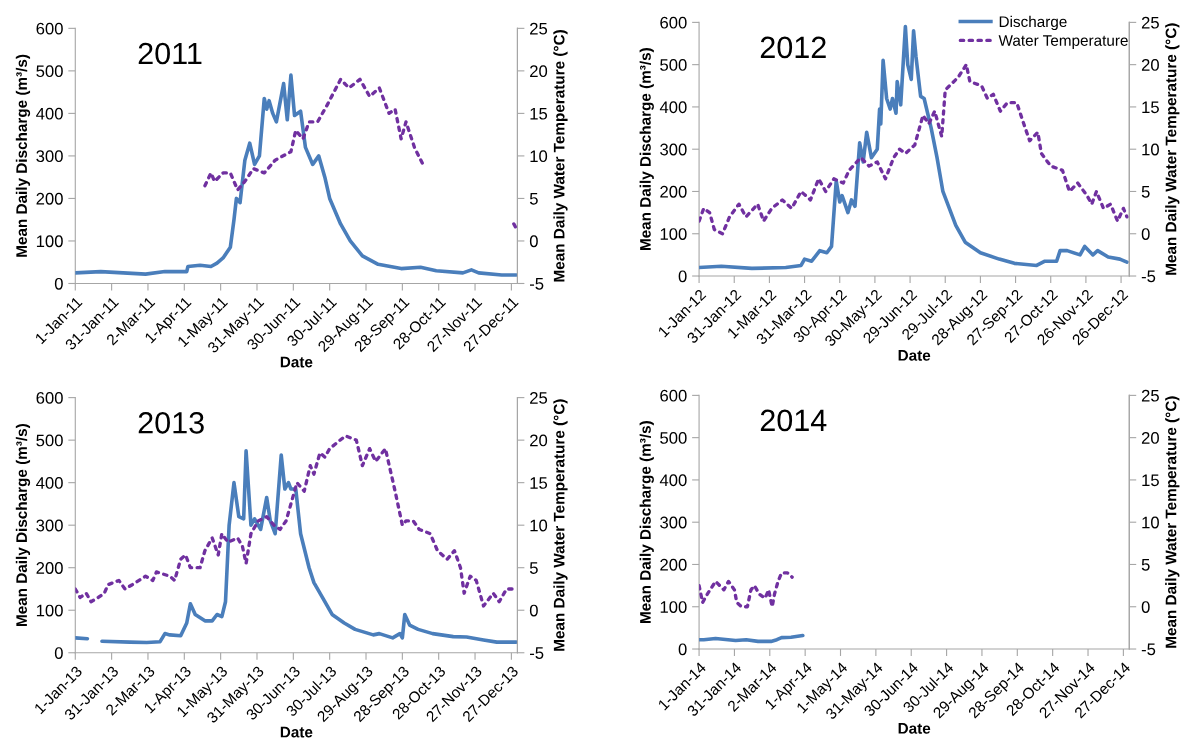  What do you see at coordinates (1063, 42) in the screenshot?
I see `legend-label: Water Temperature` at bounding box center [1063, 42].